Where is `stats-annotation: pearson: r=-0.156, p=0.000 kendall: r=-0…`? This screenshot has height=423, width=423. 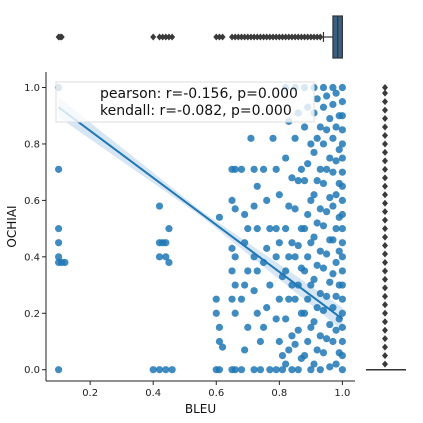
stats-annotation: pearson: r=-0.156, p=0.000 kendall: r=-0… is located at coordinates (185, 102).